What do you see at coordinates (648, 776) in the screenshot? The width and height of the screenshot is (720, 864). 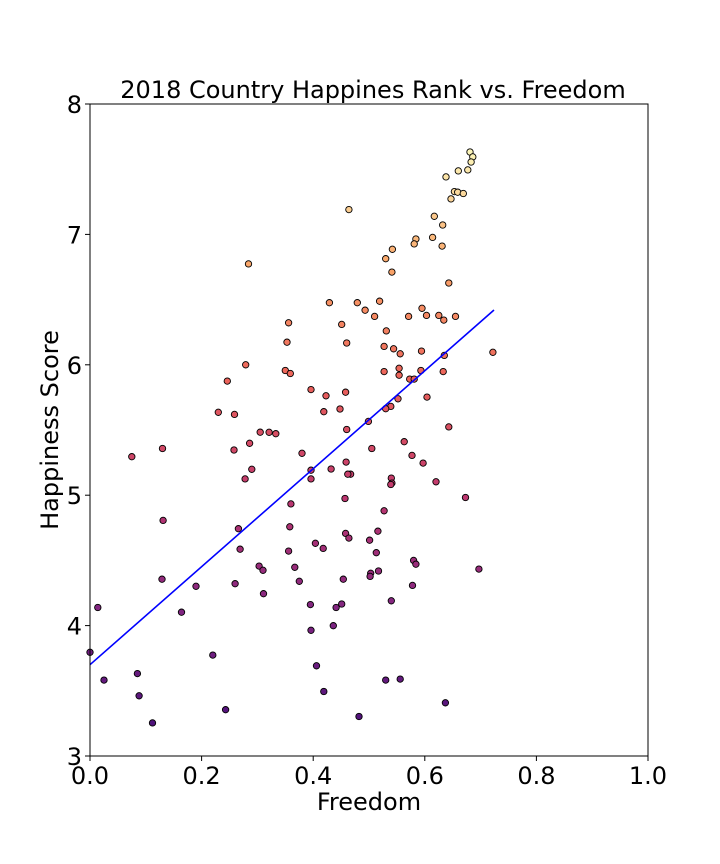 I see `x-tick-label: 1.0` at bounding box center [648, 776].